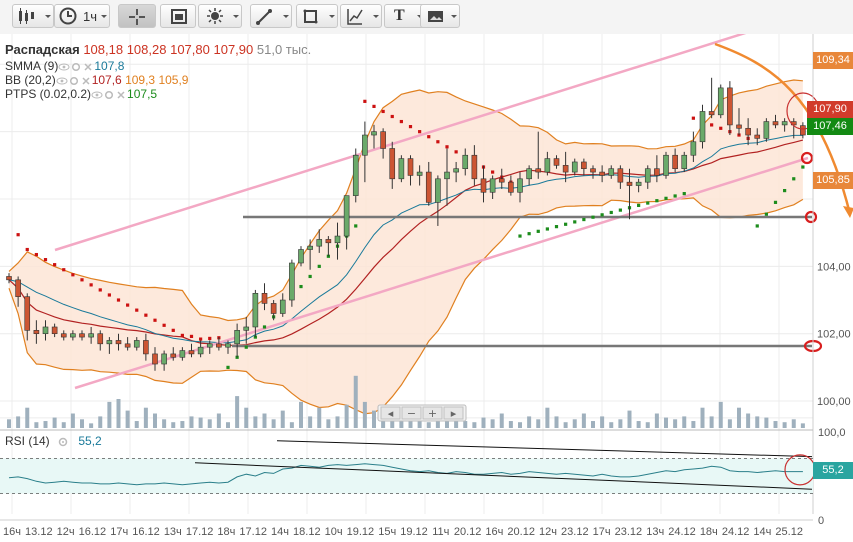 This screenshot has height=542, width=853. Describe the element at coordinates (108, 80) in the screenshot. I see `indicator-value: 107,6` at that location.